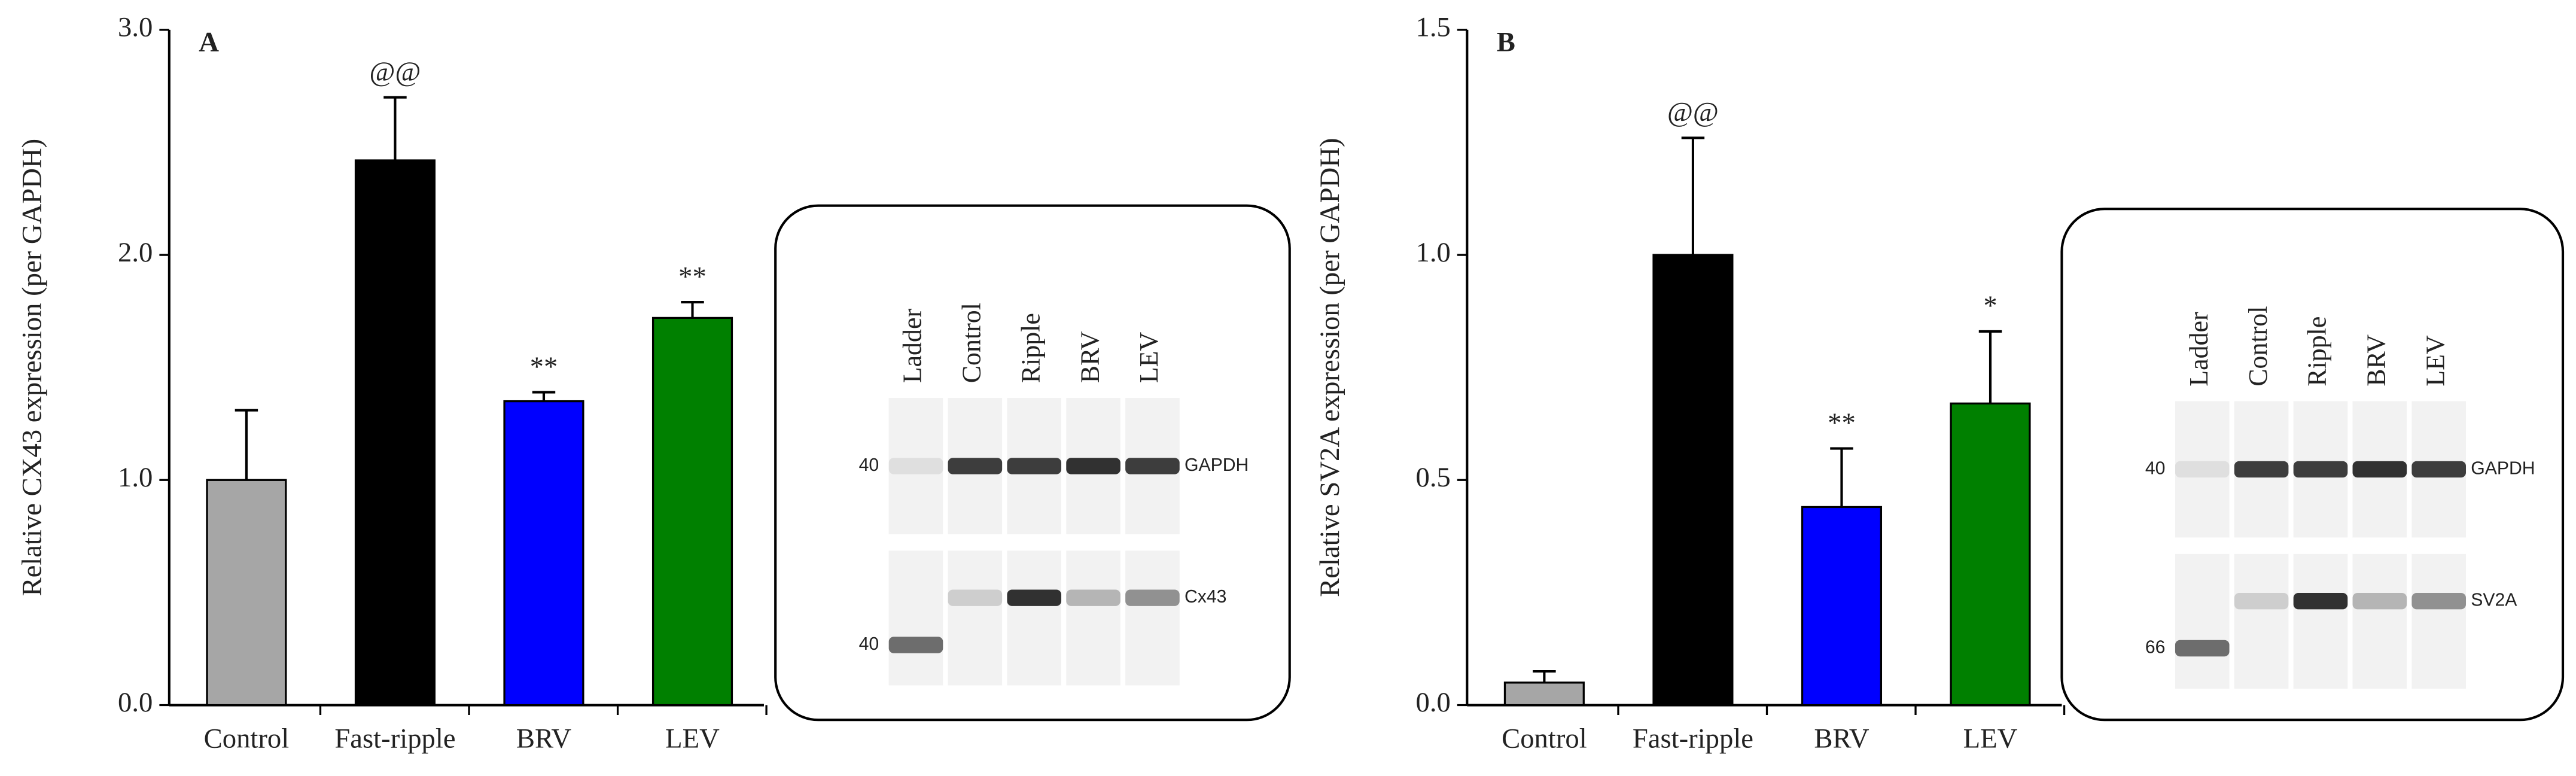 This screenshot has height=776, width=2576. Describe the element at coordinates (135, 252) in the screenshot. I see `y-tick-label: 2.0` at that location.